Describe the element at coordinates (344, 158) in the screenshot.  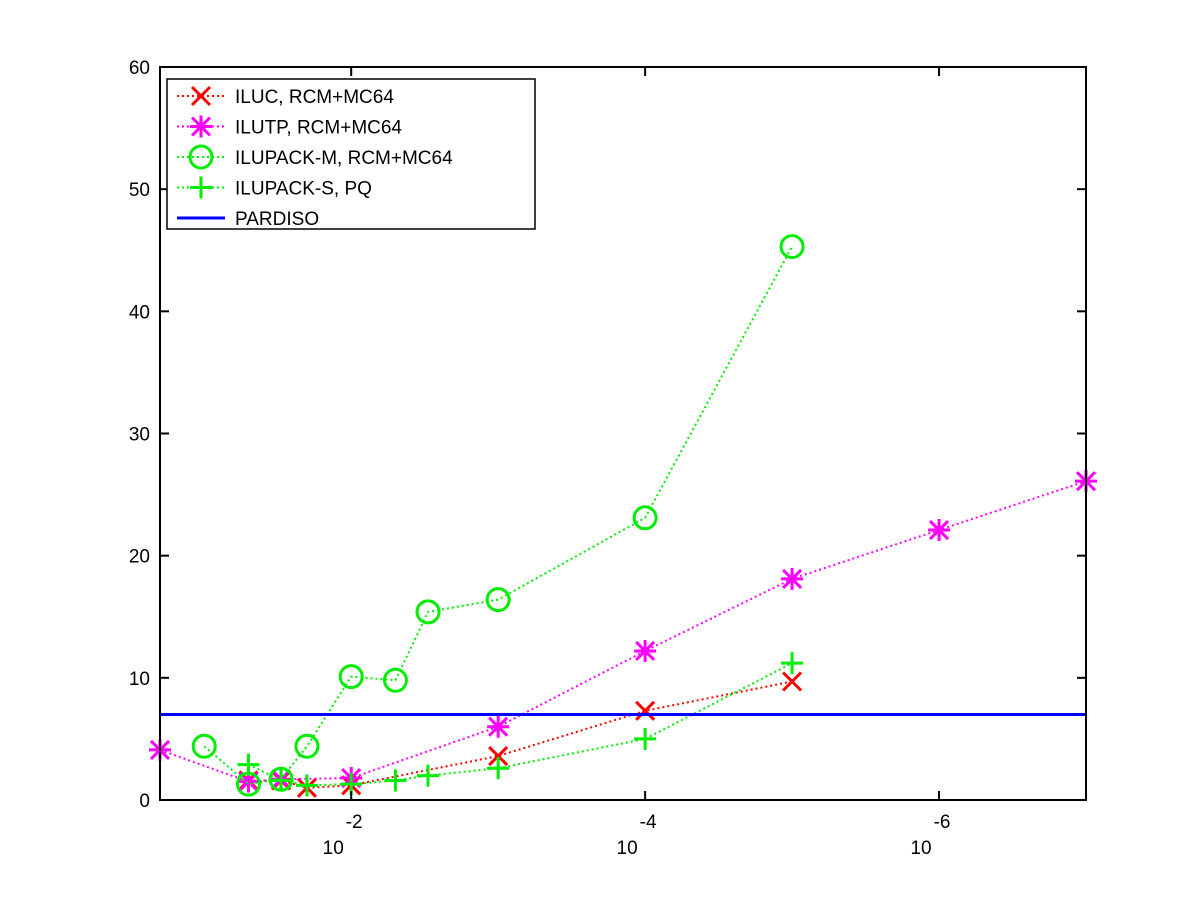
I see `legend-label: ILUPACK-M, RCM+MC64` at that location.